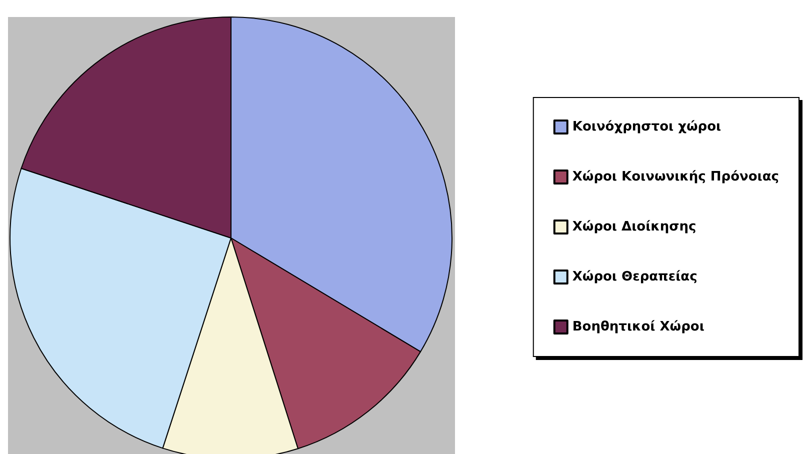 This screenshot has width=811, height=454. What do you see at coordinates (635, 277) in the screenshot?
I see `legend-label: Χώροι Θεραπείας` at bounding box center [635, 277].